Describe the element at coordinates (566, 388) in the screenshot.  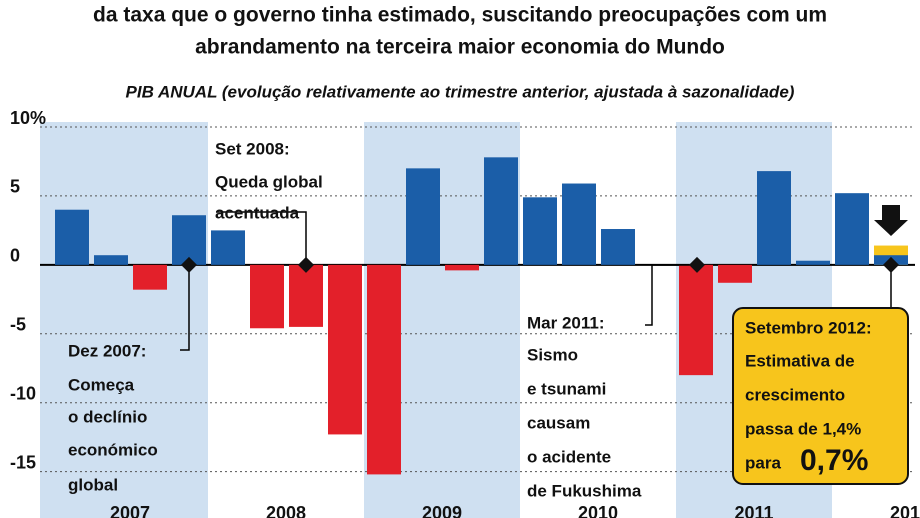
I see `annotation: e tsunami` at that location.